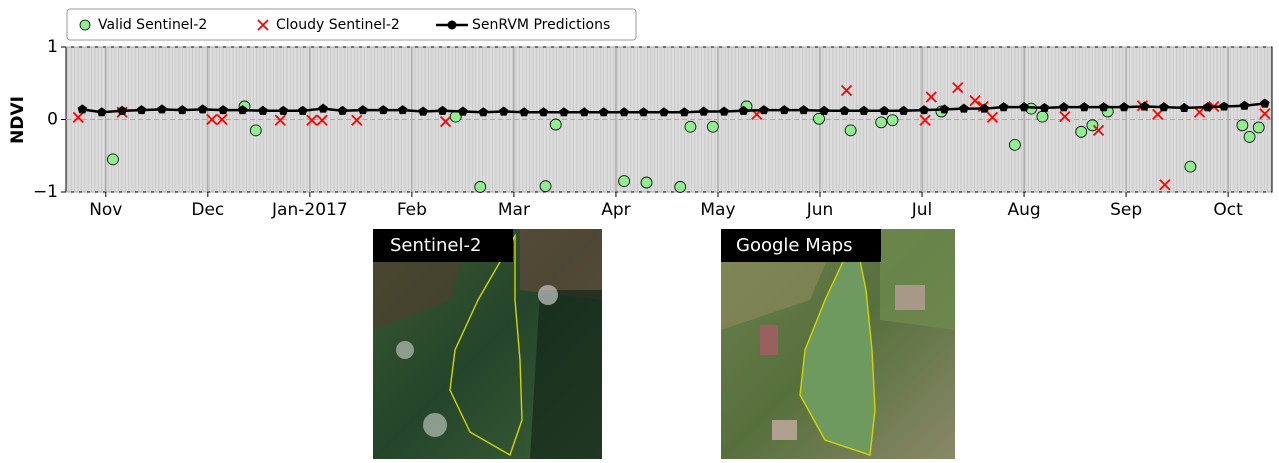 This screenshot has height=463, width=1279. What do you see at coordinates (922, 210) in the screenshot?
I see `x-tick-label: Jul` at bounding box center [922, 210].